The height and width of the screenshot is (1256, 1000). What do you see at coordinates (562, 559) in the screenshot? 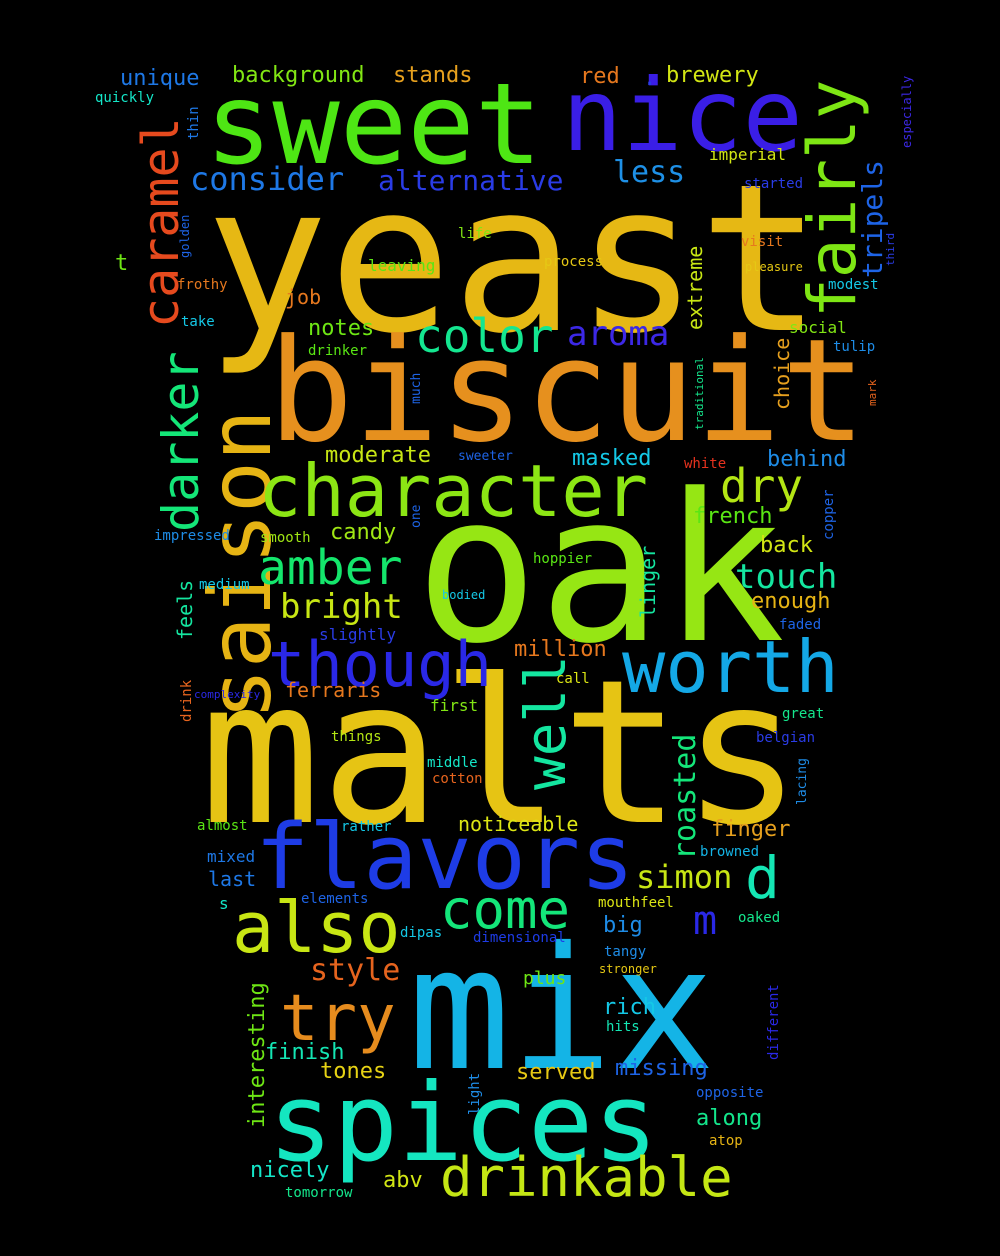
I see `word-hoppier: hoppier` at bounding box center [562, 559].